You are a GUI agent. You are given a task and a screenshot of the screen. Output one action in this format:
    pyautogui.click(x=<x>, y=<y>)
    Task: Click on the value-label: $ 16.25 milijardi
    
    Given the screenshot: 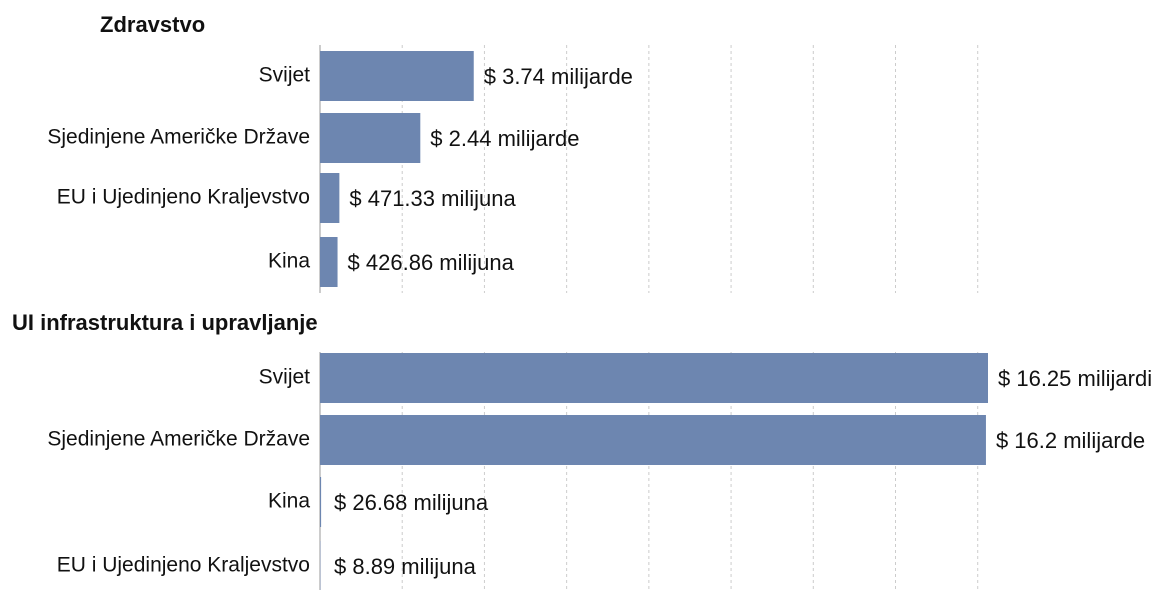 What is the action you would take?
    pyautogui.click(x=1075, y=378)
    